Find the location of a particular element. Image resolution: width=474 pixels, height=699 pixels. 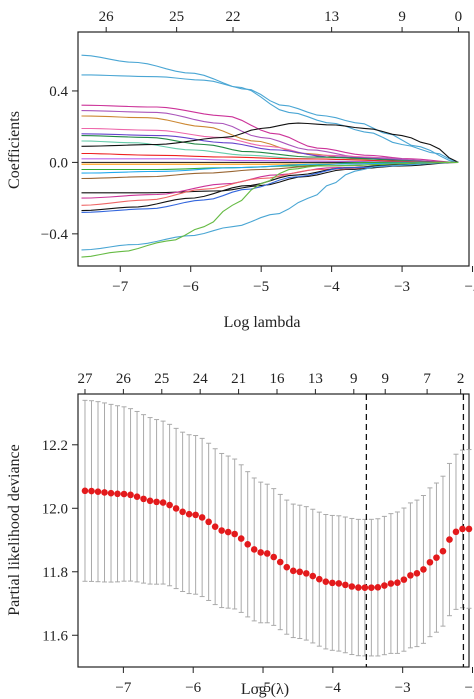

deviance-points is located at coordinates (277, 539).